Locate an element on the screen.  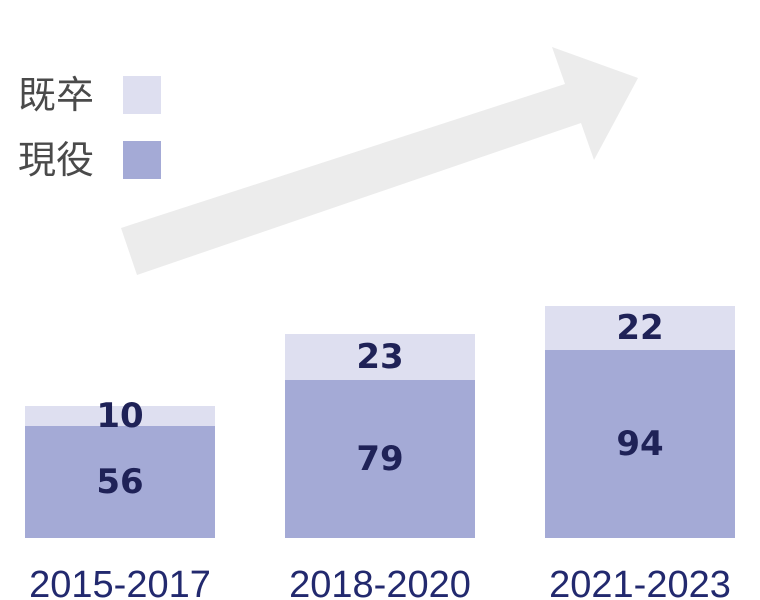
value-label-kisotsu-2018-2020: 23 is located at coordinates (379, 357).